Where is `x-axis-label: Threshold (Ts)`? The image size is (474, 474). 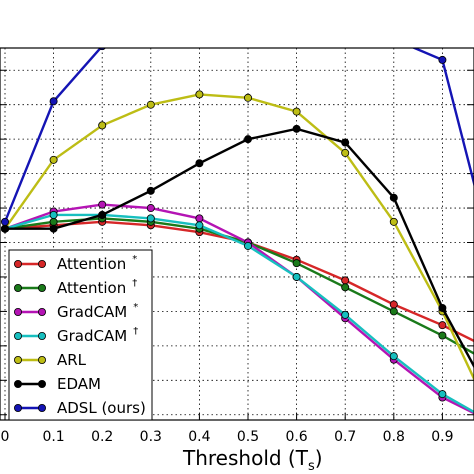 x-axis-label: Threshold (Ts) is located at coordinates (252, 460).